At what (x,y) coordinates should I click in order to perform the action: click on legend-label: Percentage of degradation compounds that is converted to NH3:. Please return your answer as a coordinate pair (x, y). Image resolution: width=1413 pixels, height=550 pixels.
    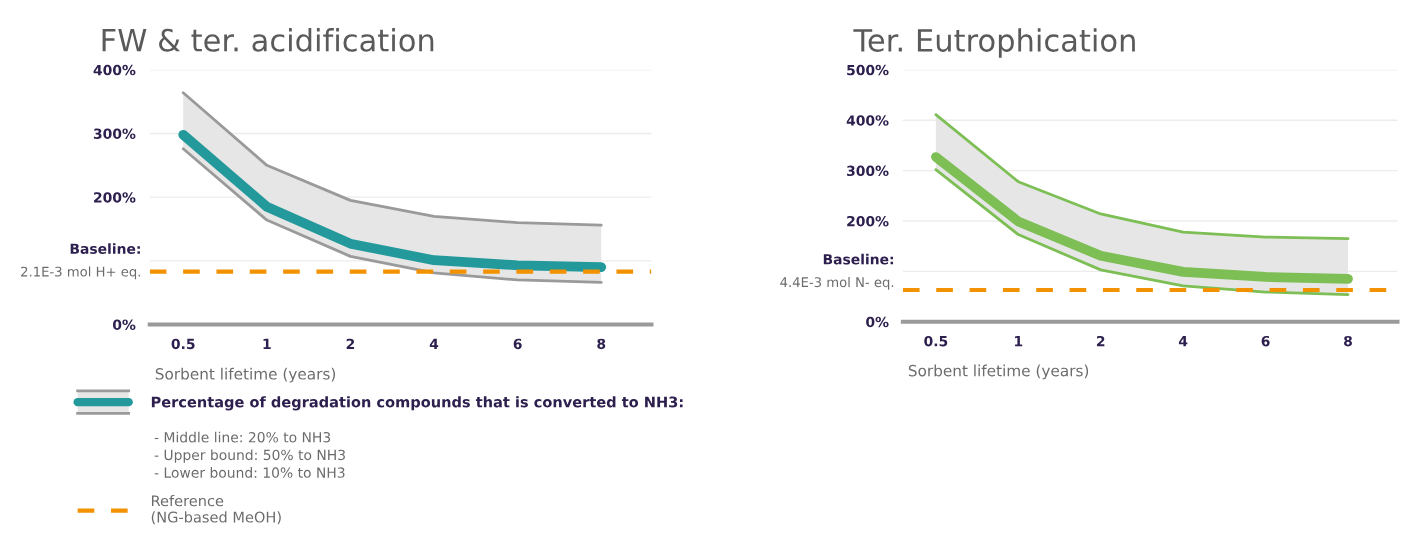
    Looking at the image, I should click on (417, 403).